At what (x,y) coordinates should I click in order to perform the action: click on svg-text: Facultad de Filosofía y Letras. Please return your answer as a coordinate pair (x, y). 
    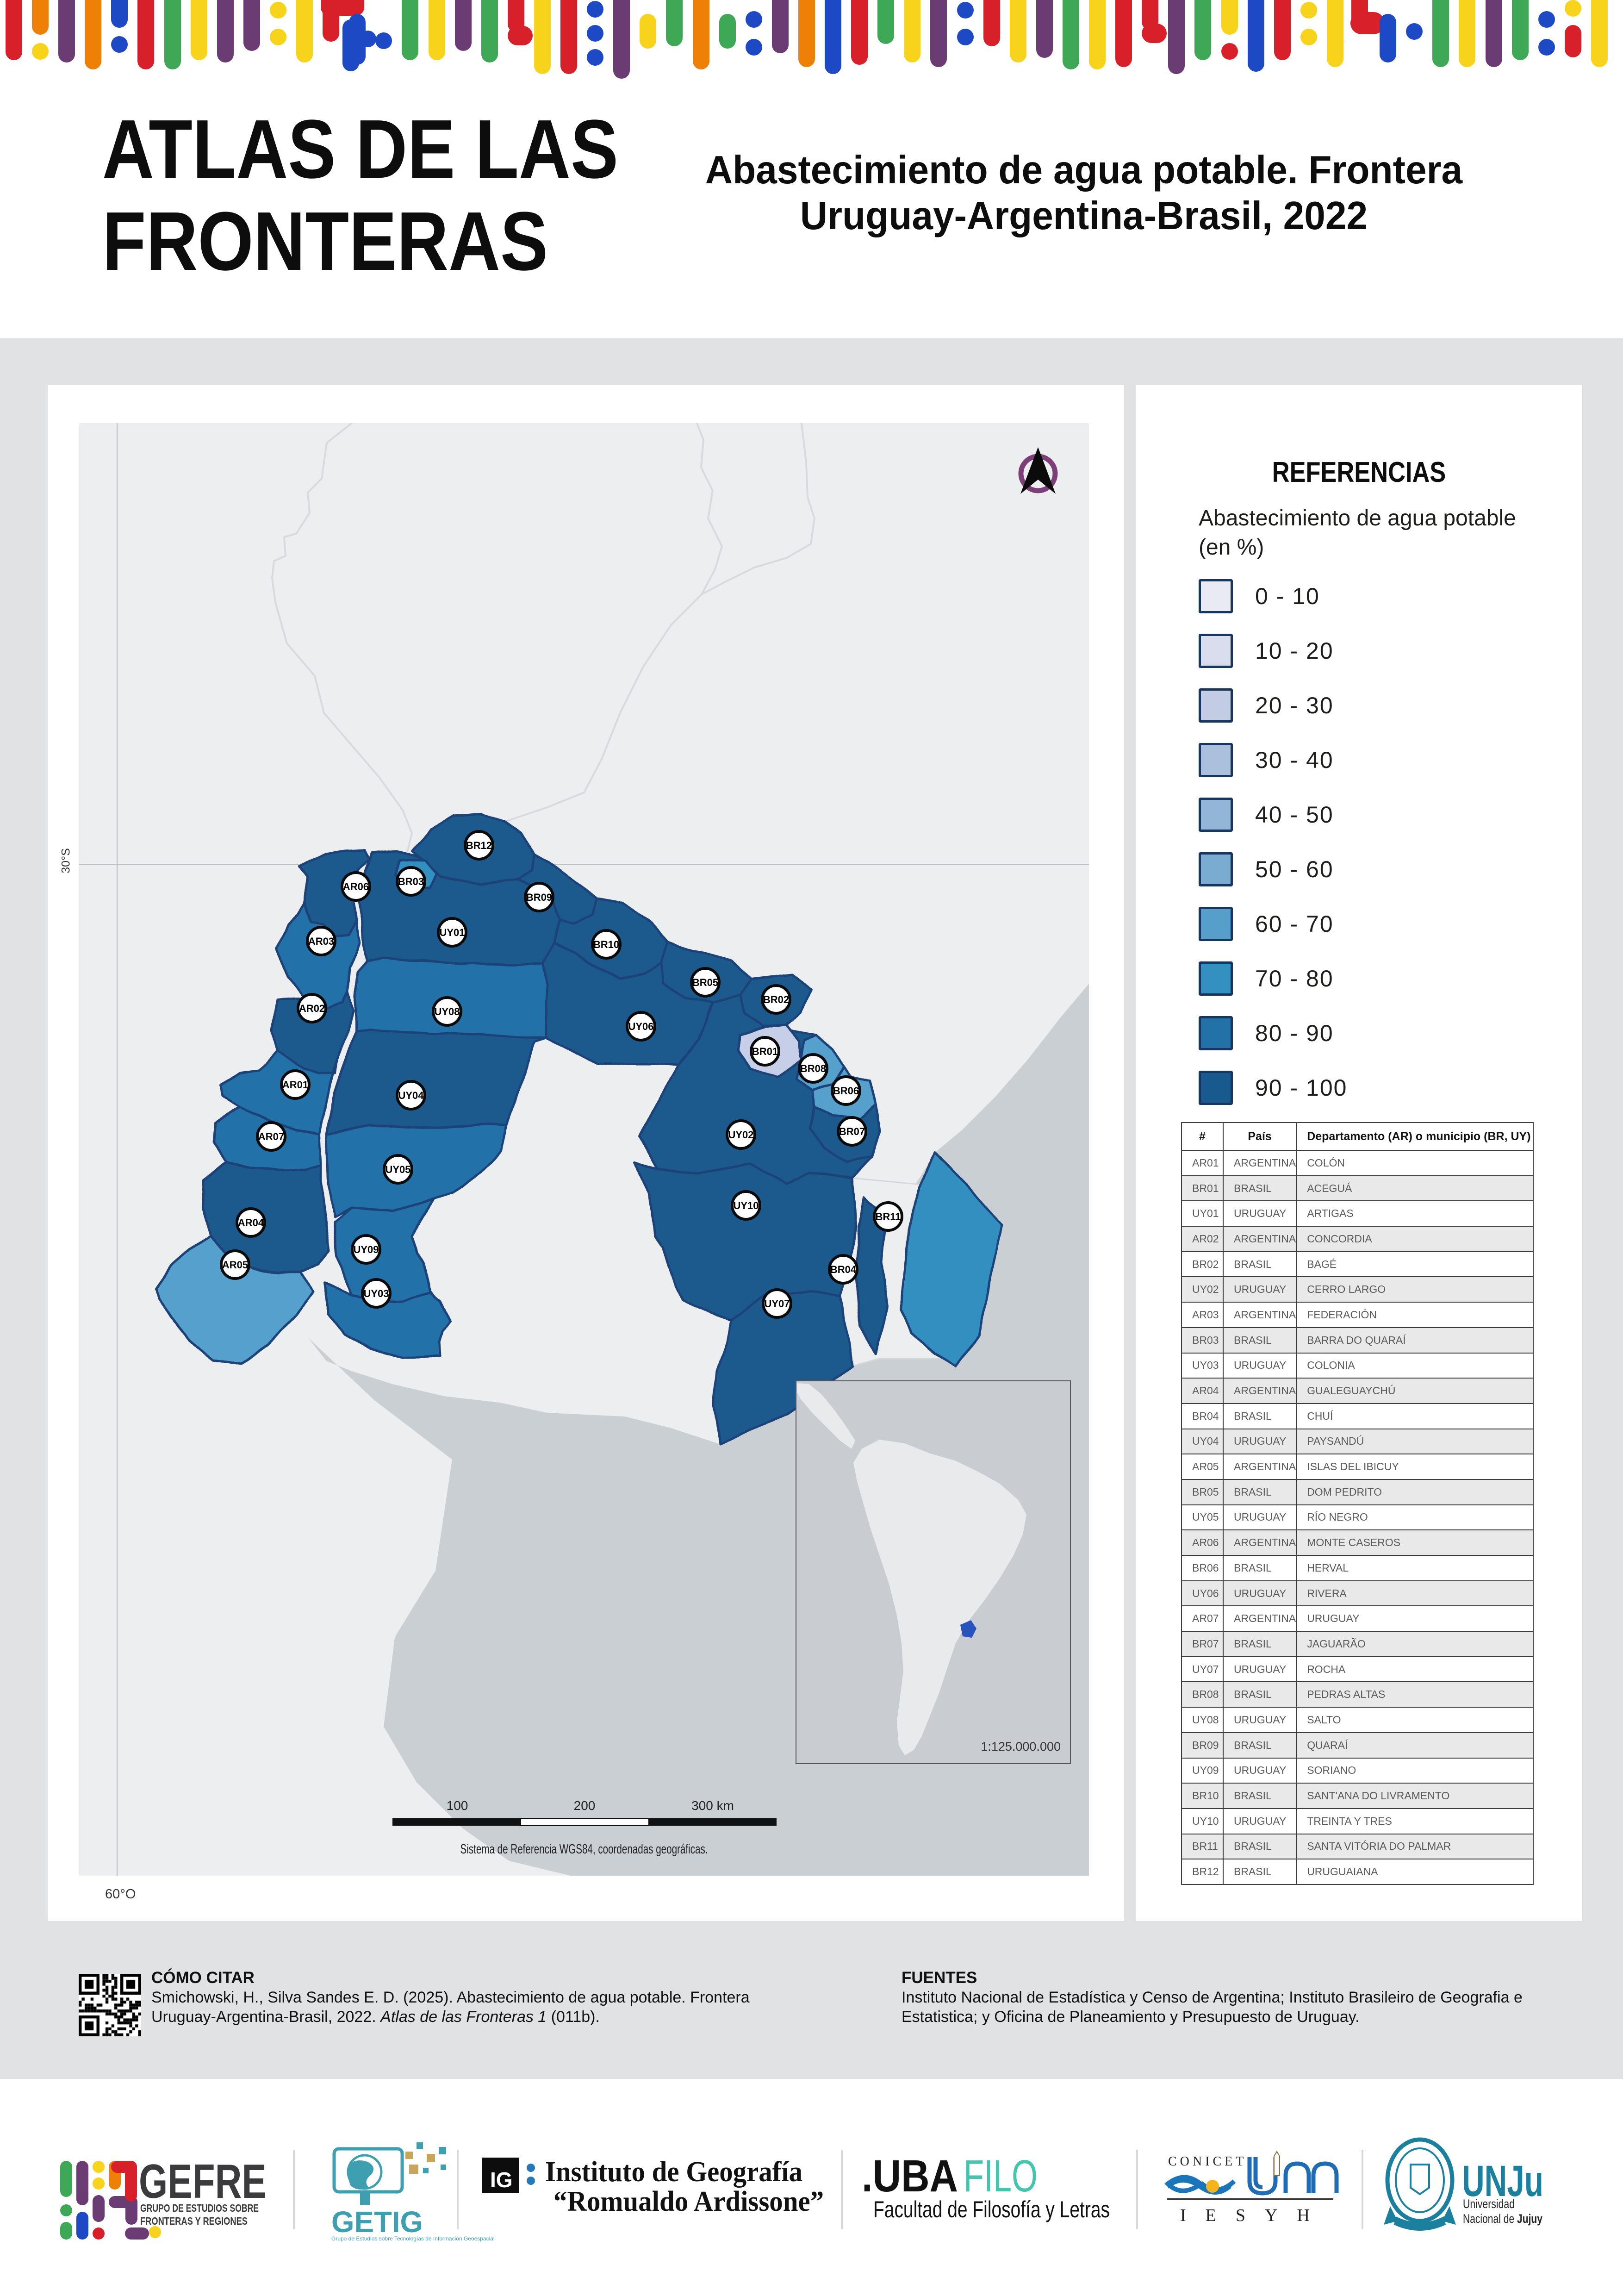
    Looking at the image, I should click on (991, 2209).